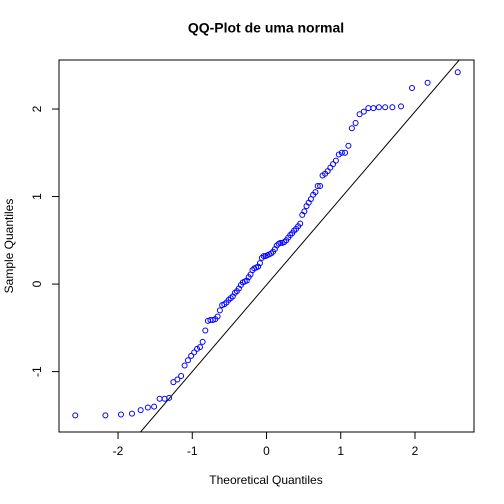 The image size is (504, 504). Describe the element at coordinates (415, 451) in the screenshot. I see `x-tick-label: 2` at that location.